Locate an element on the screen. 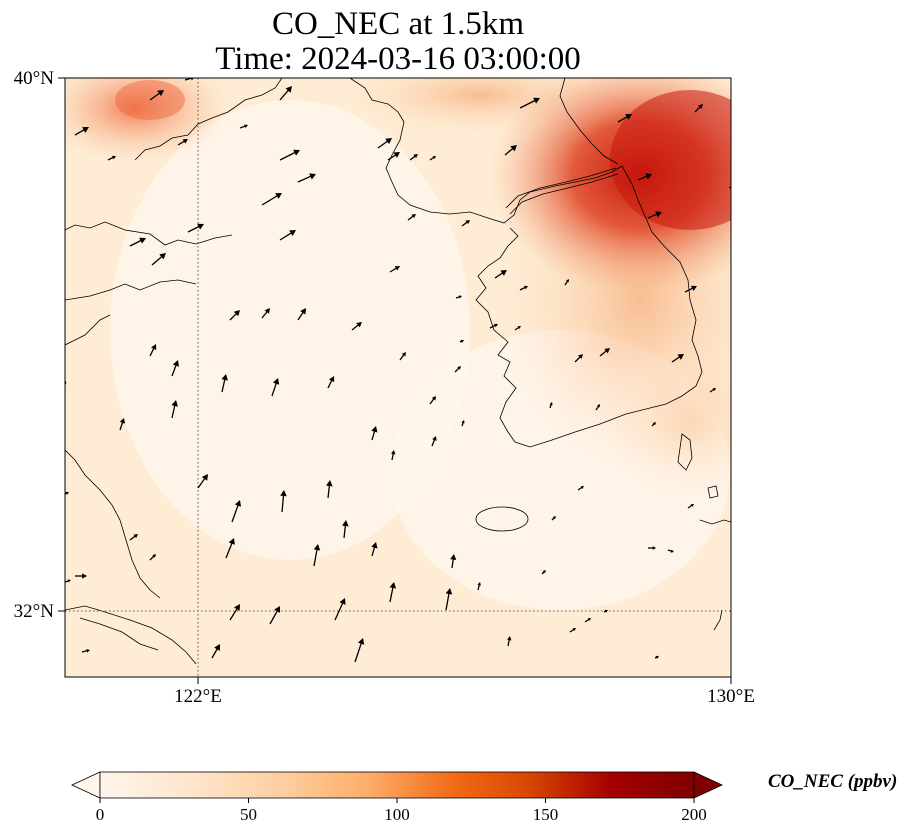  colorbar-tick-label: 0 is located at coordinates (100, 814).